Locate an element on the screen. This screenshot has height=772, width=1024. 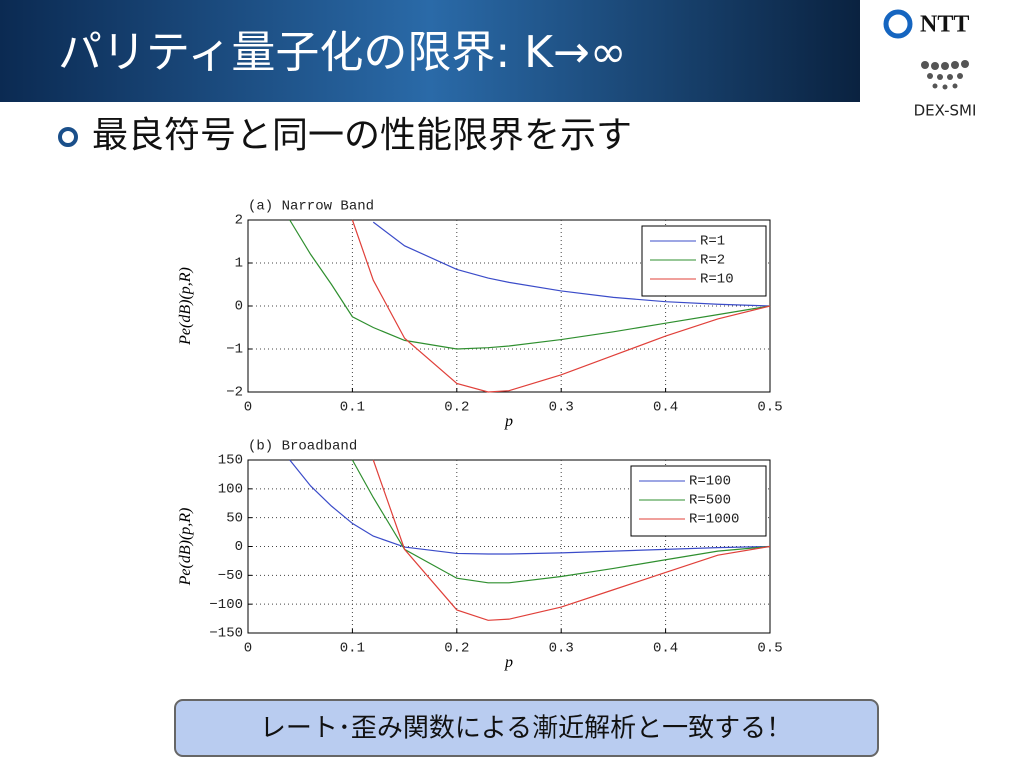
y-tick-label: 100 is located at coordinates (230, 490).